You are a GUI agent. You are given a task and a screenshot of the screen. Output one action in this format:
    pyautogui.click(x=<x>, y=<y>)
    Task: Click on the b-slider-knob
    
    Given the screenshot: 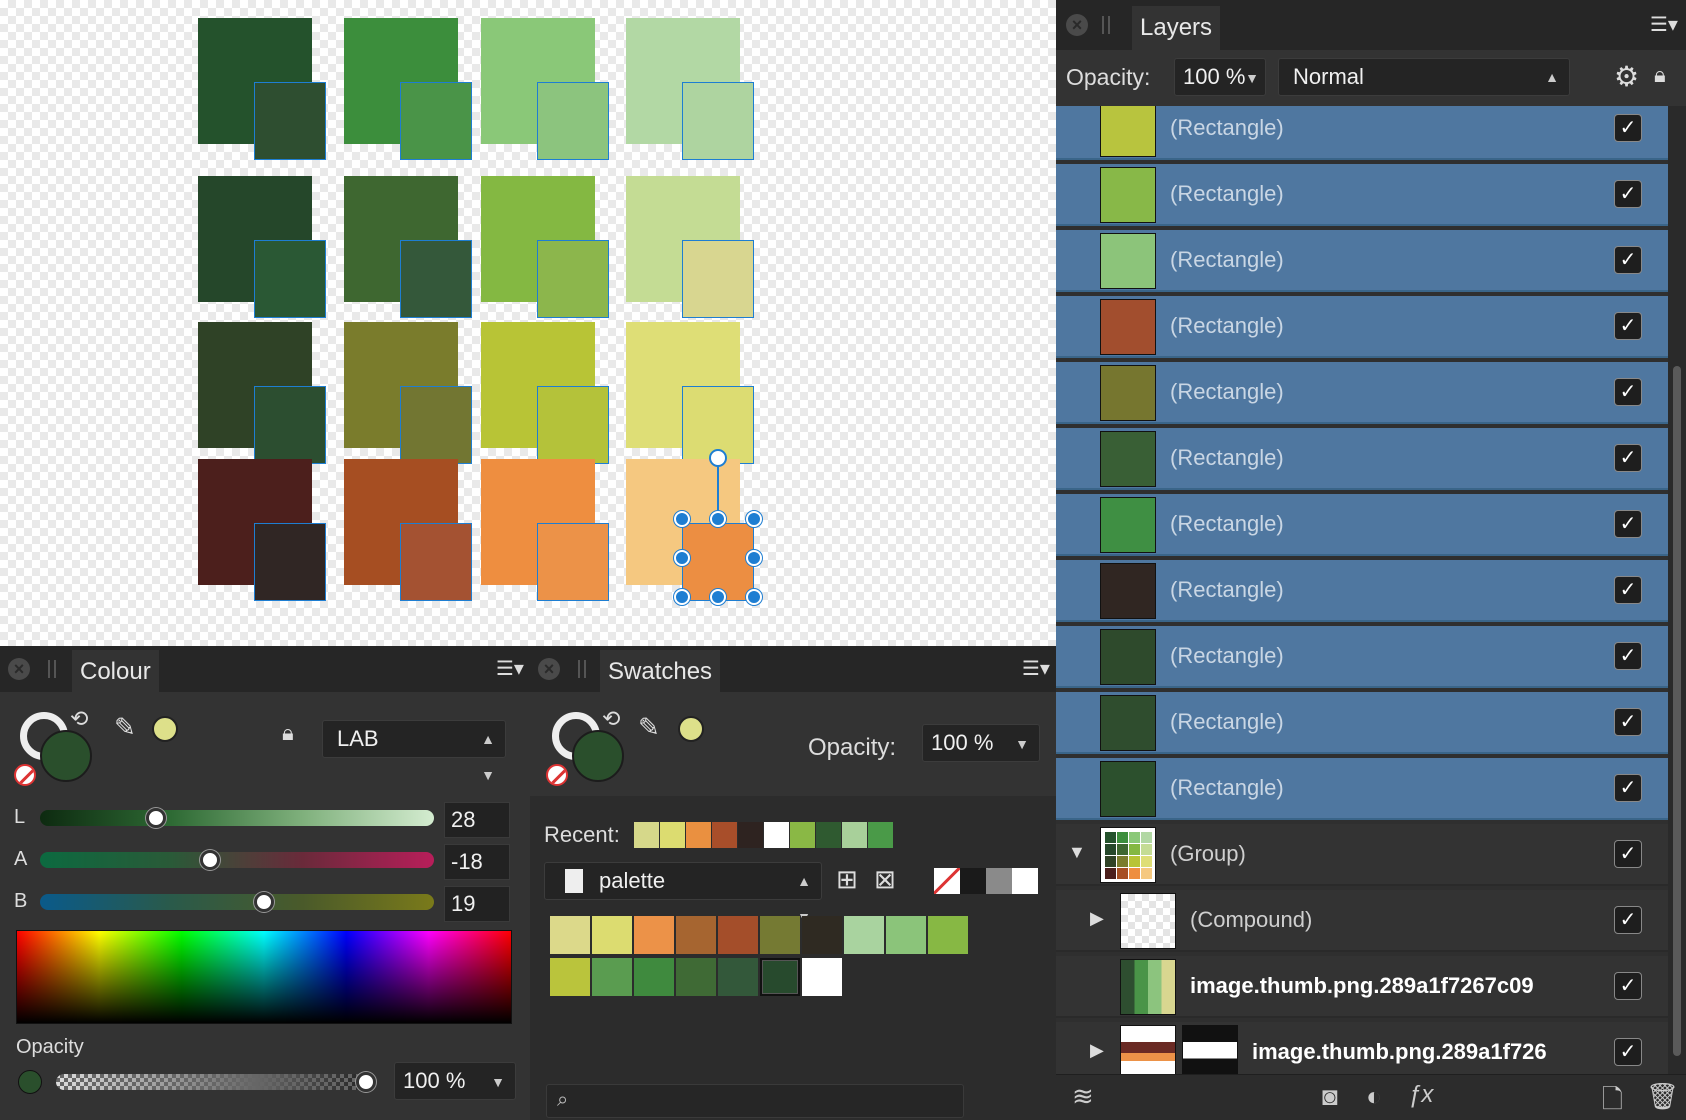 What is the action you would take?
    pyautogui.click(x=264, y=902)
    